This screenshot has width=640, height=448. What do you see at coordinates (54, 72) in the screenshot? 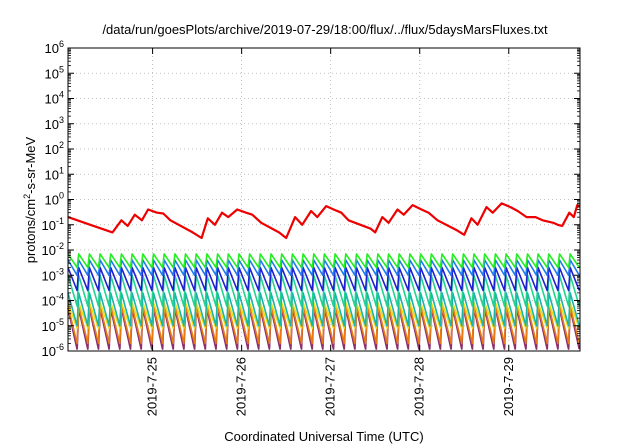
I see `y-tick-label: 10⁵` at bounding box center [54, 72].